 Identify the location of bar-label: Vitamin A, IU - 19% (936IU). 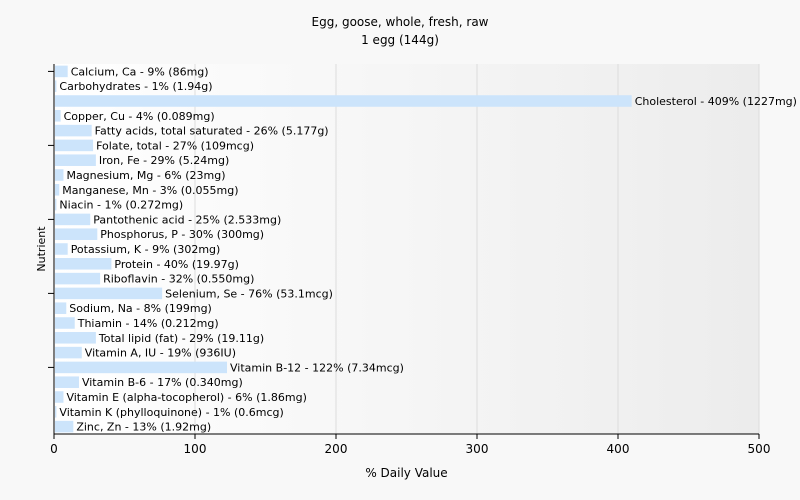
(160, 353).